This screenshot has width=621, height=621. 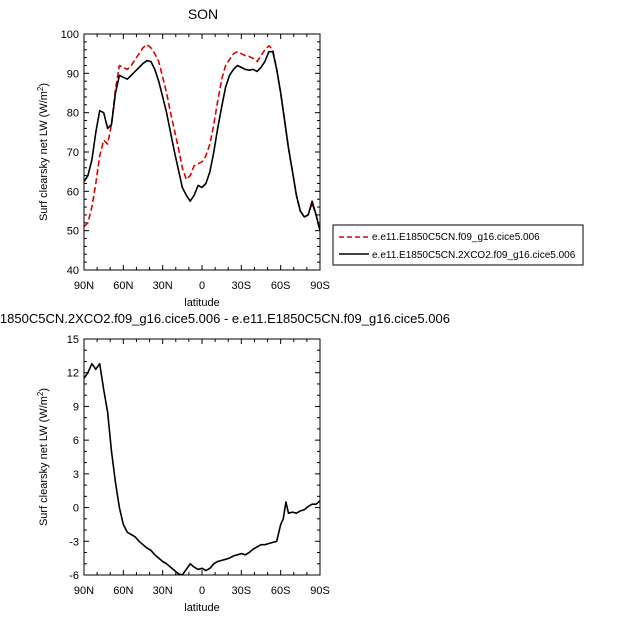 I want to click on y-tick-label: 15, so click(x=73, y=340).